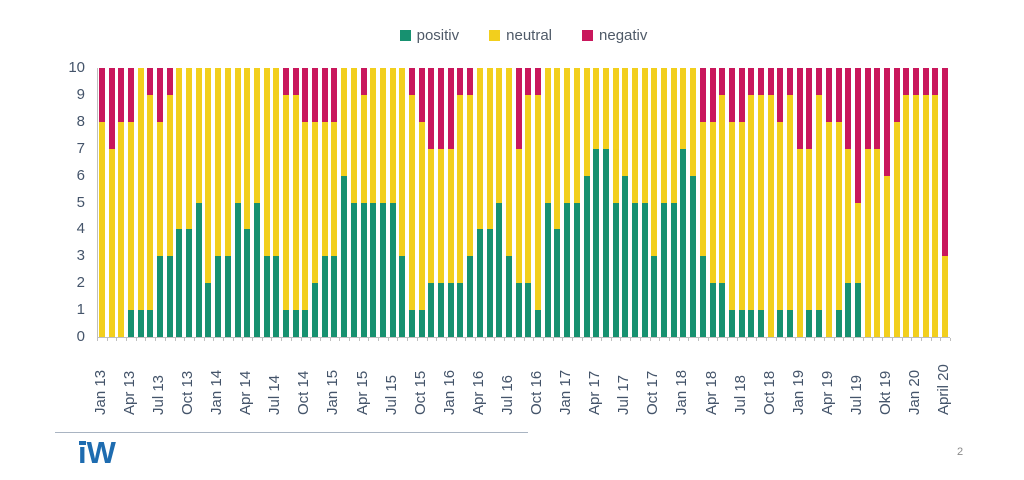  Describe the element at coordinates (275, 394) in the screenshot. I see `x-axis-tick-label: Jul 14` at that location.